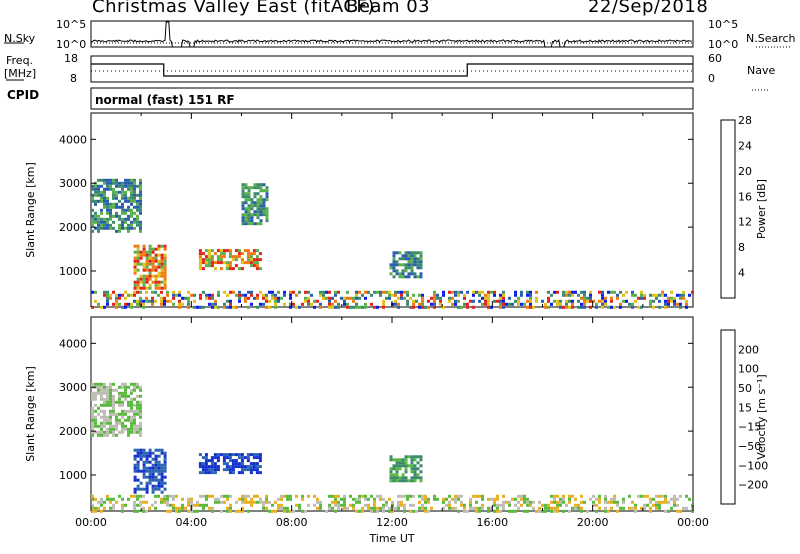 The width and height of the screenshot is (800, 554). Describe the element at coordinates (715, 58) in the screenshot. I see `nave-tick-top: 60` at that location.